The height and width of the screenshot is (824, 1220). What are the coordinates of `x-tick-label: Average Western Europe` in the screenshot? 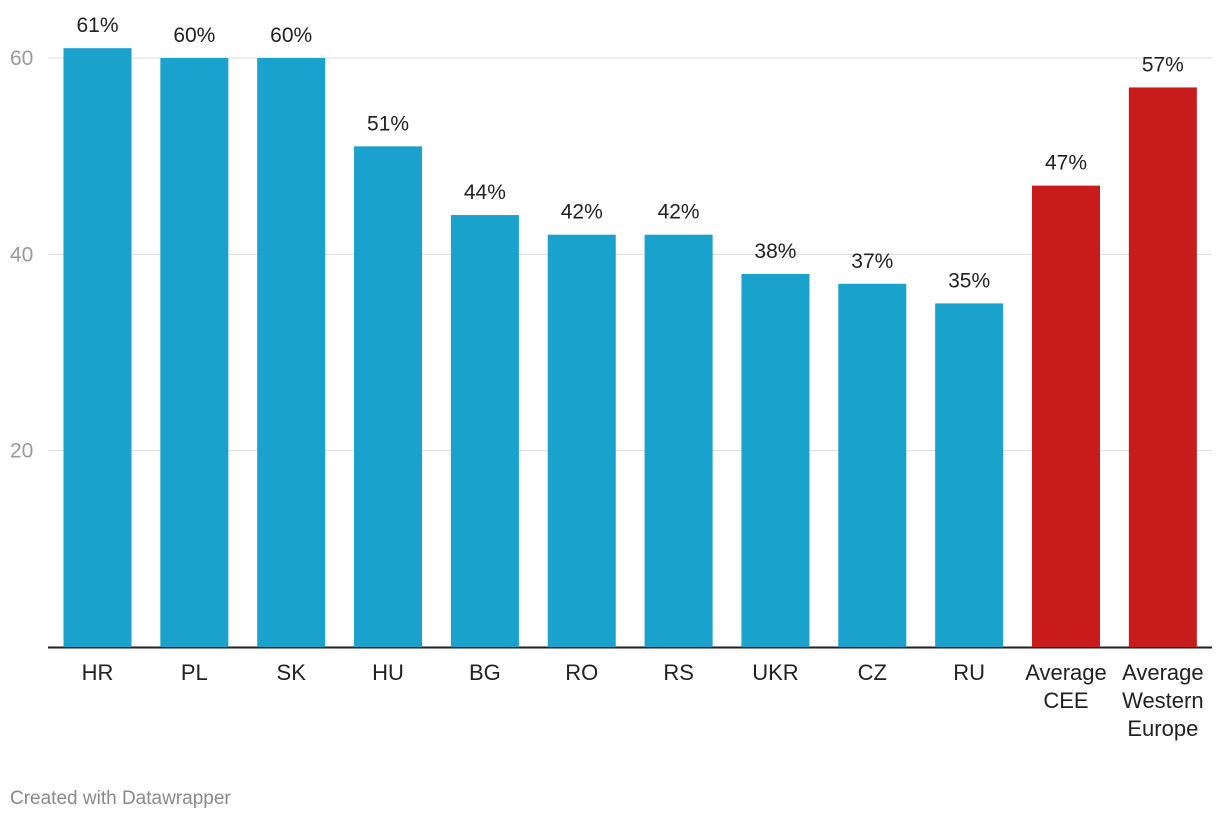 It's located at (1163, 700).